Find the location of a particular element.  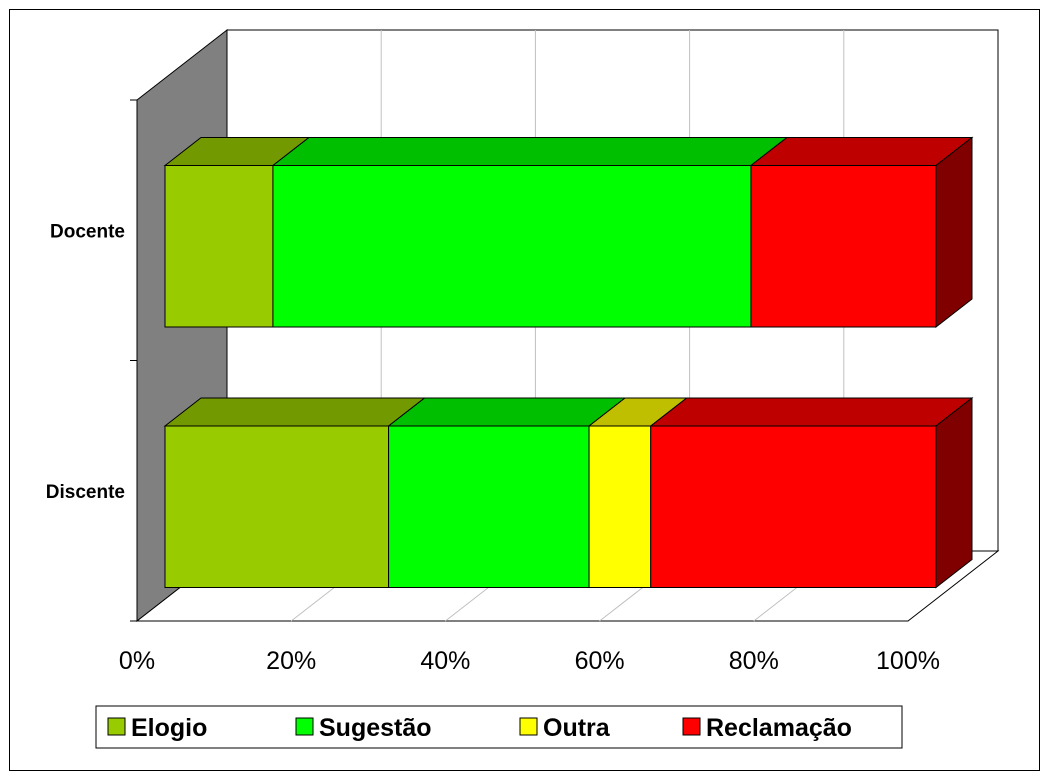

x-tick-label: 100% is located at coordinates (908, 661).